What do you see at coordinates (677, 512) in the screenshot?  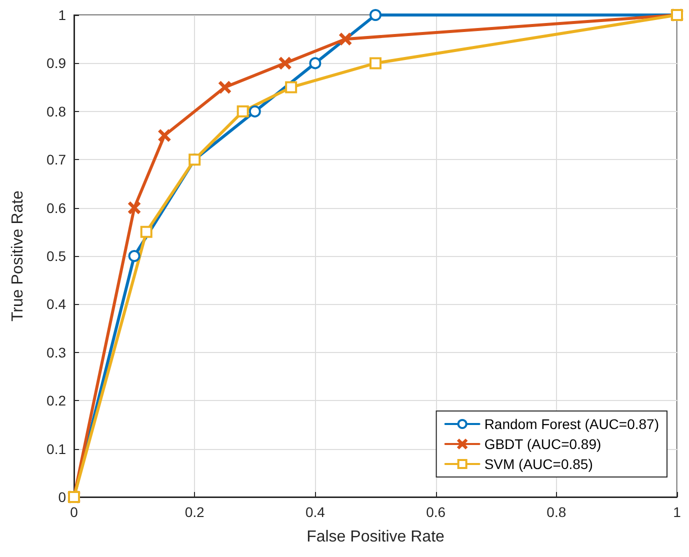 I see `x-tick-label: 1` at bounding box center [677, 512].